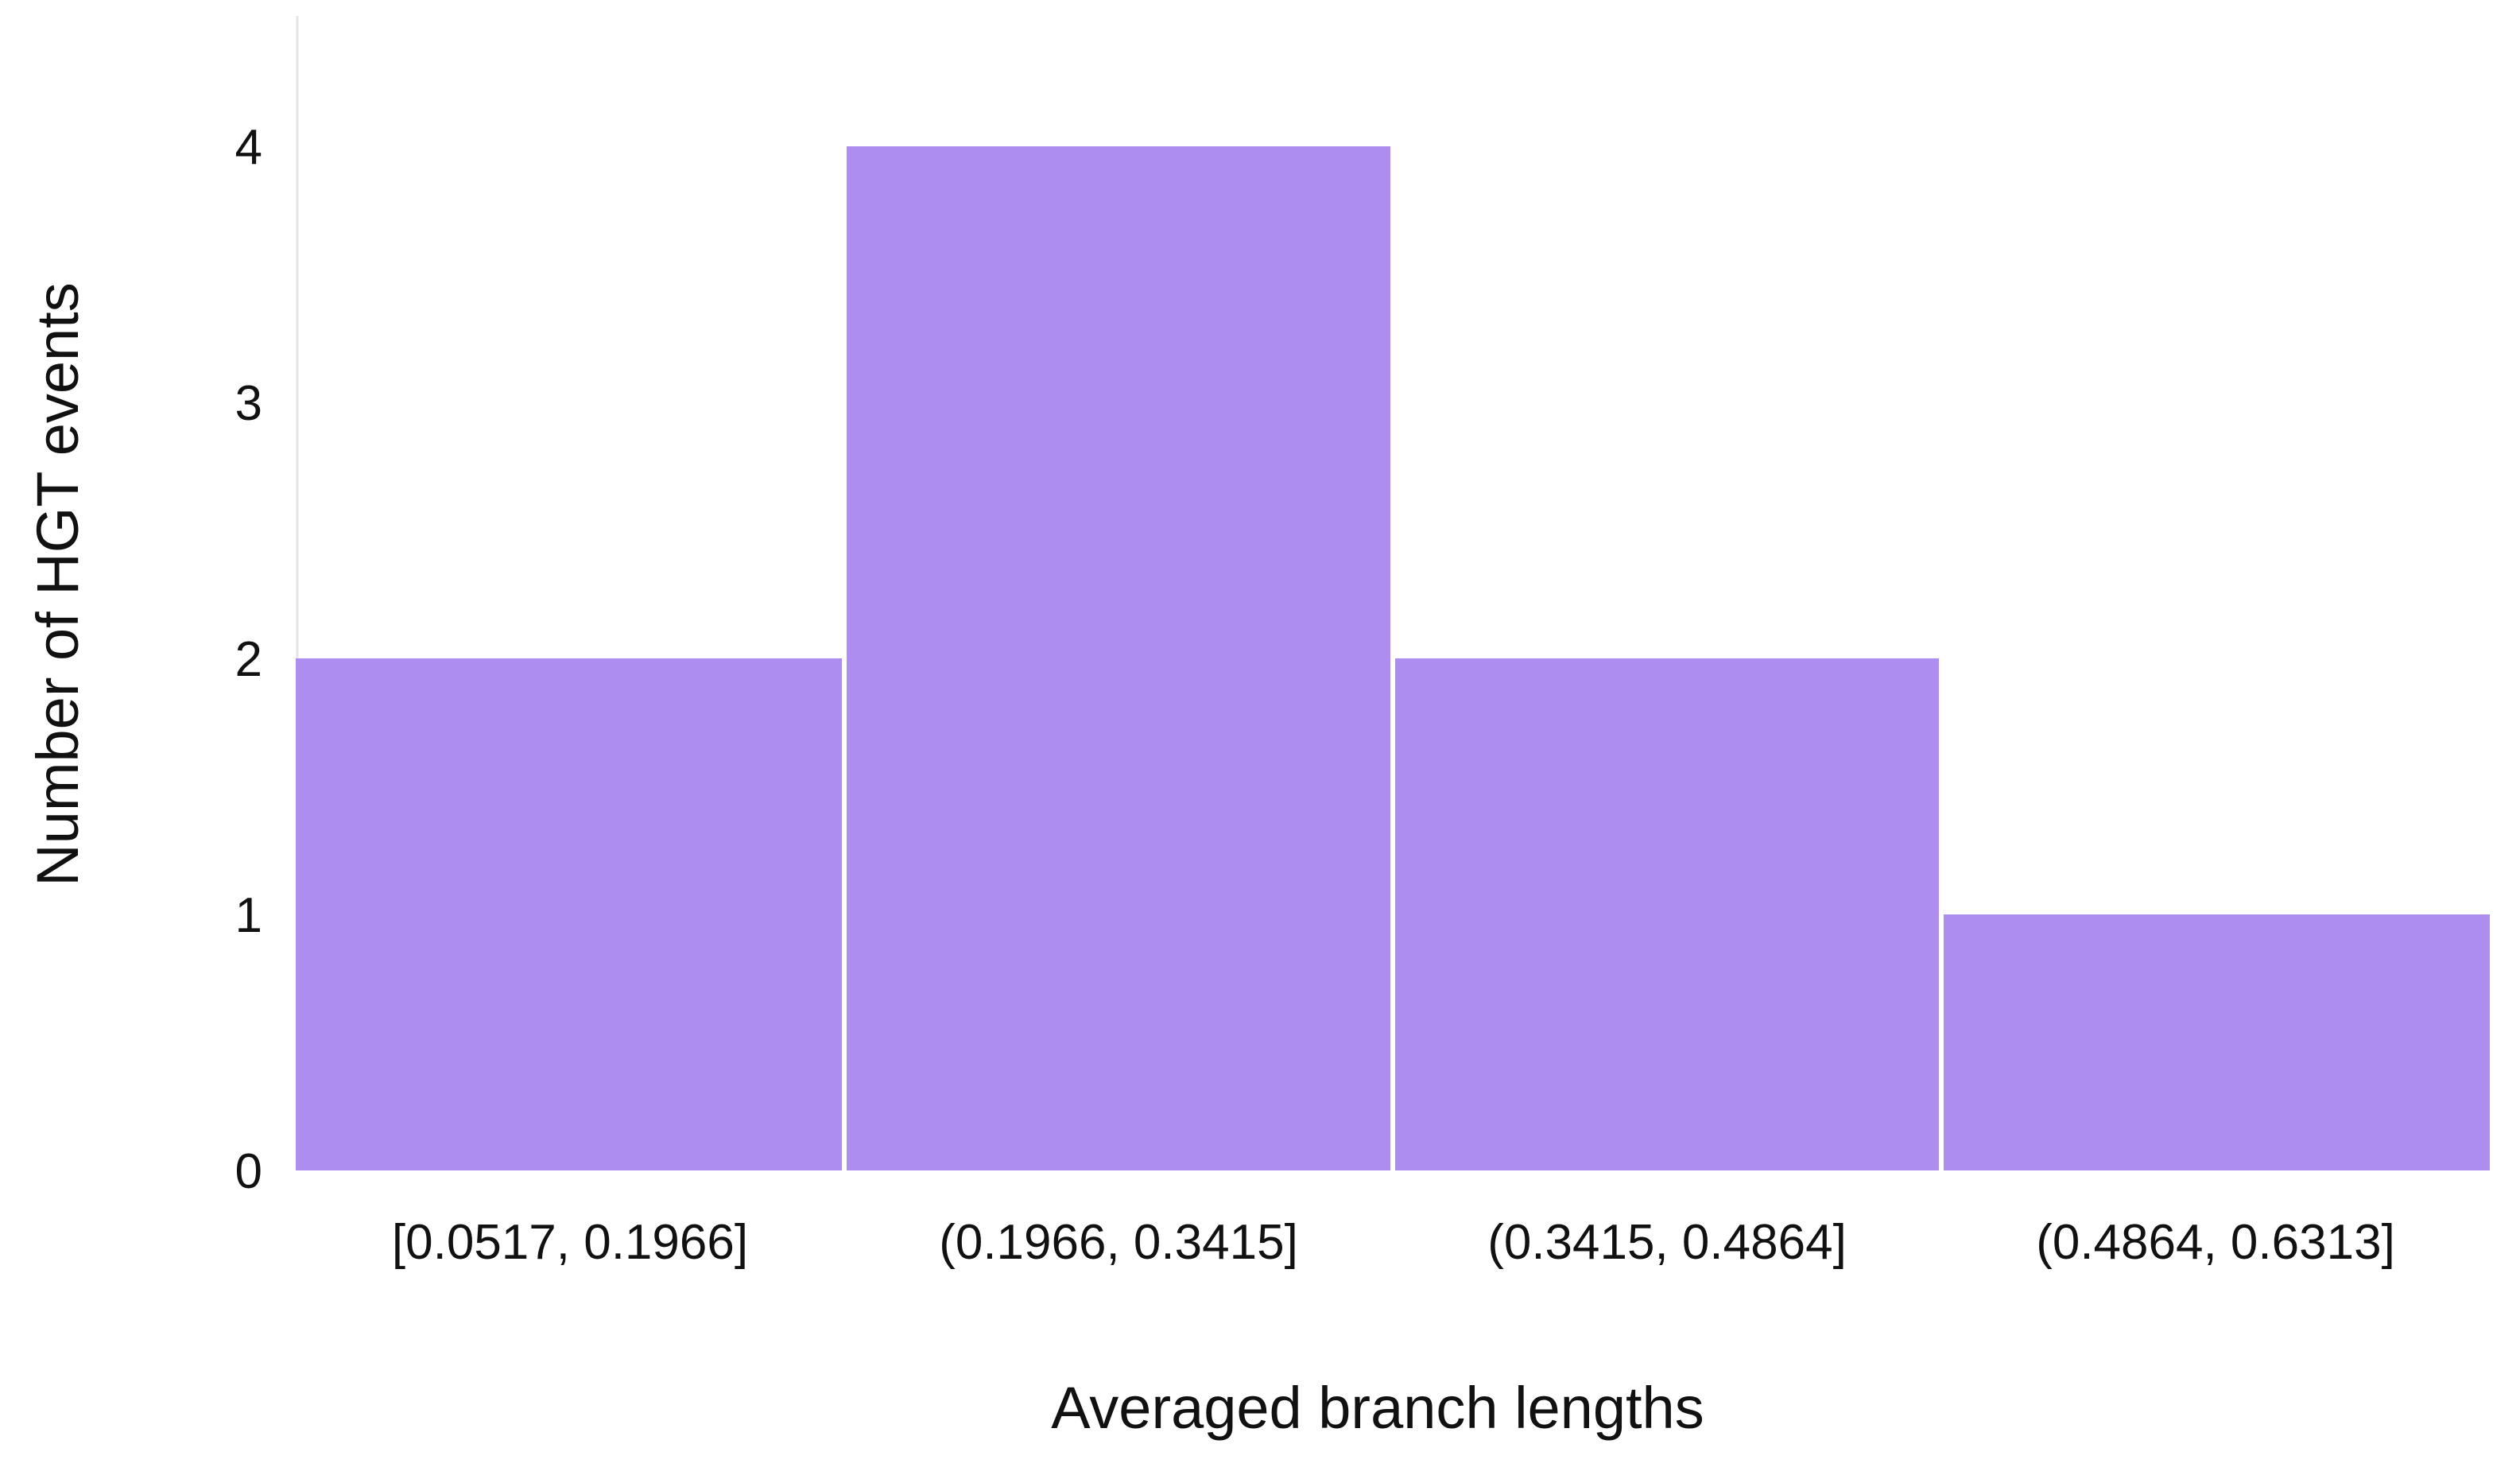 The image size is (2520, 1475). I want to click on y-tick-labels: 0 1 2 3 4, so click(249, 659).